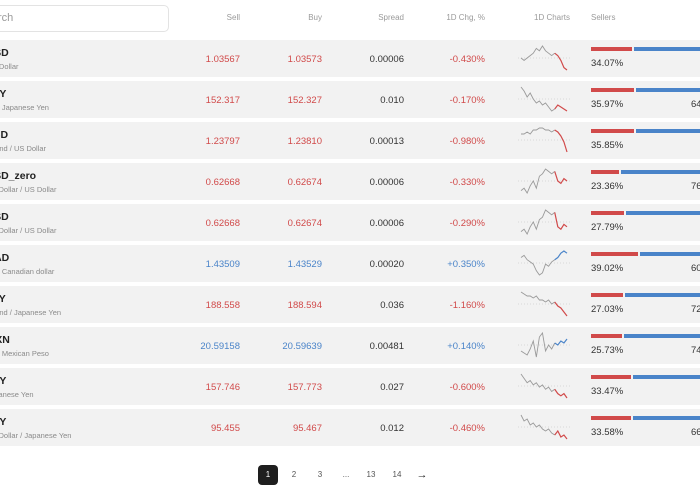  I want to click on pagination: 1 2 3... 13 14 →, so click(350, 475).